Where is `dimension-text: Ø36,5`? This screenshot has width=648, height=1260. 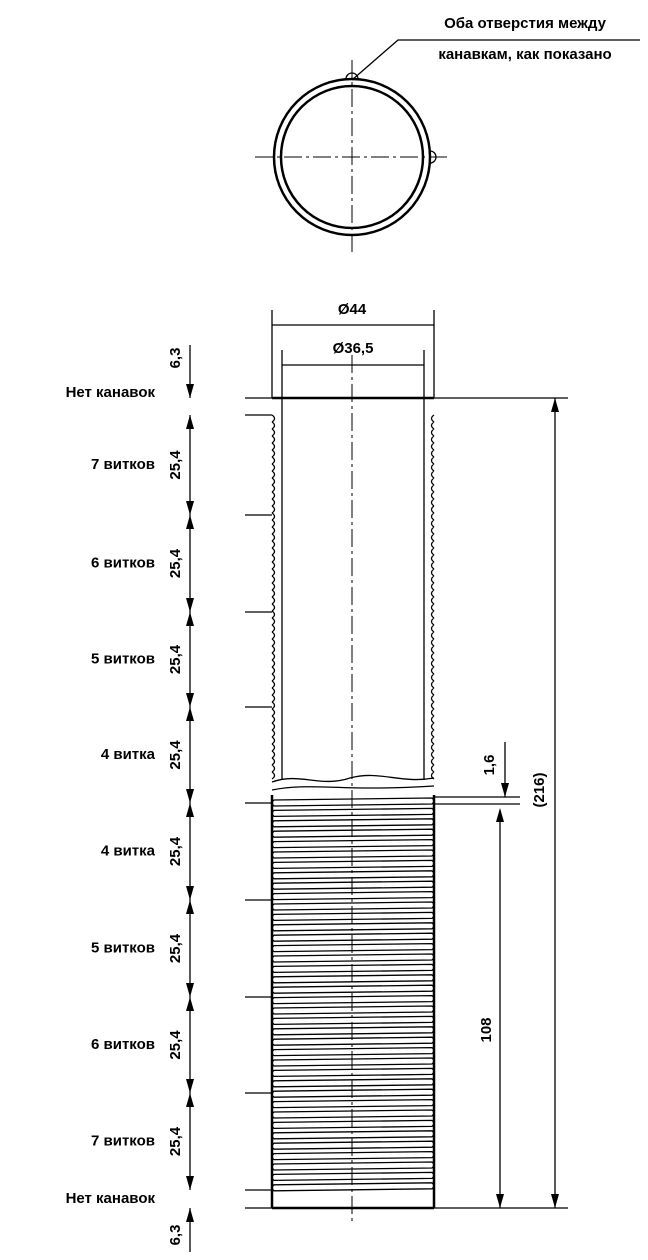 dimension-text: Ø36,5 is located at coordinates (353, 348).